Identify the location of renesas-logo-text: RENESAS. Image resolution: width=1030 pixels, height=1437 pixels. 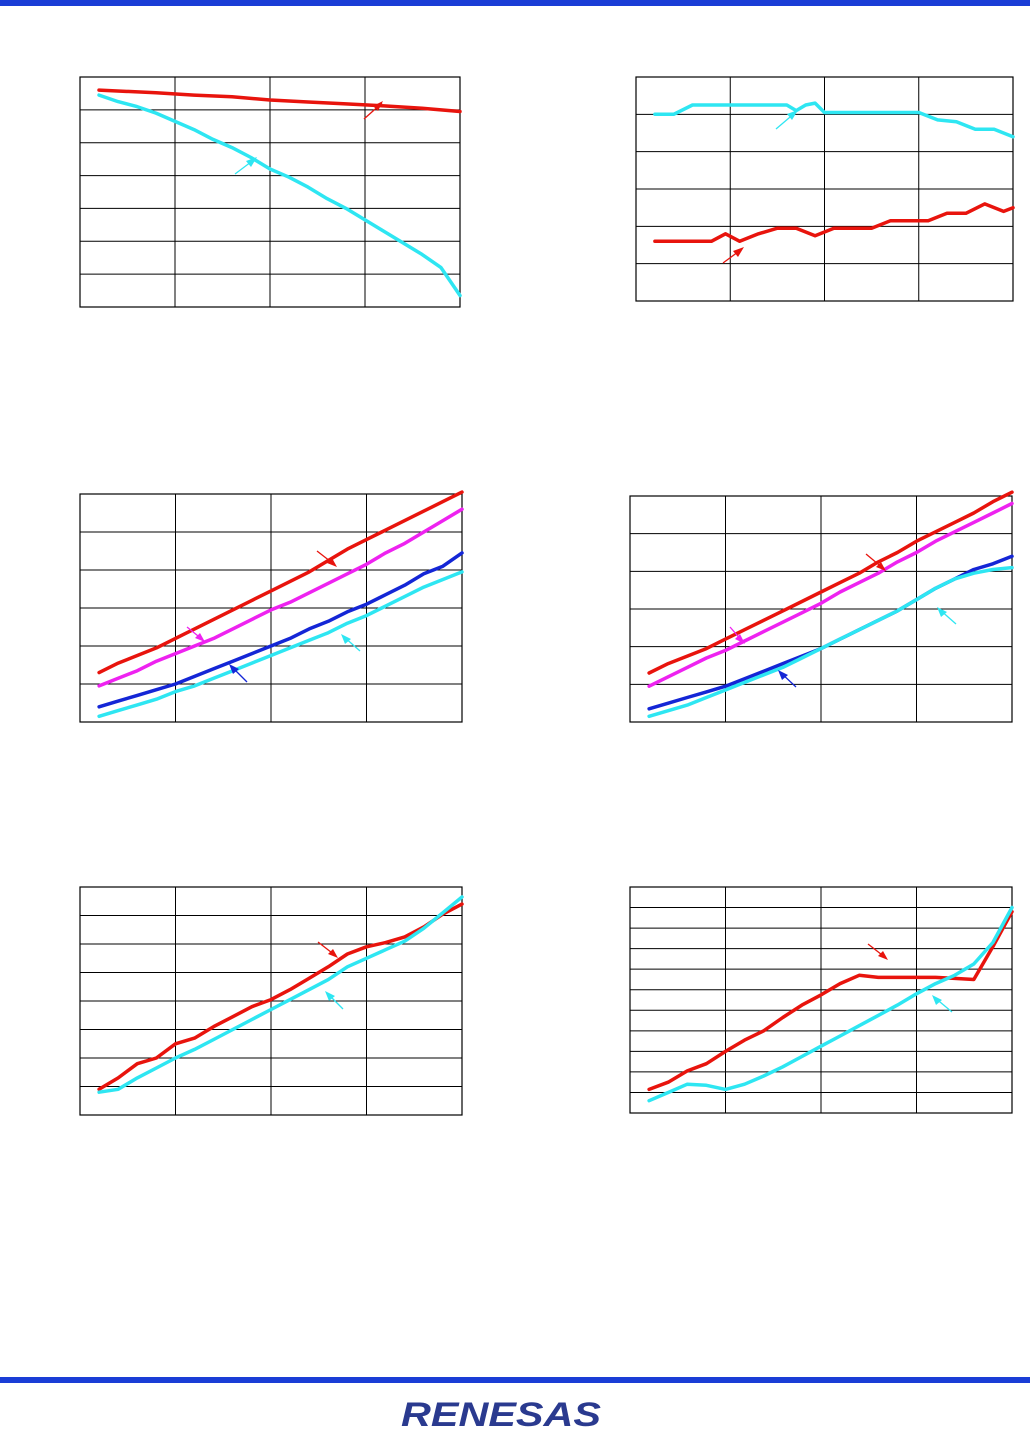
(501, 1414).